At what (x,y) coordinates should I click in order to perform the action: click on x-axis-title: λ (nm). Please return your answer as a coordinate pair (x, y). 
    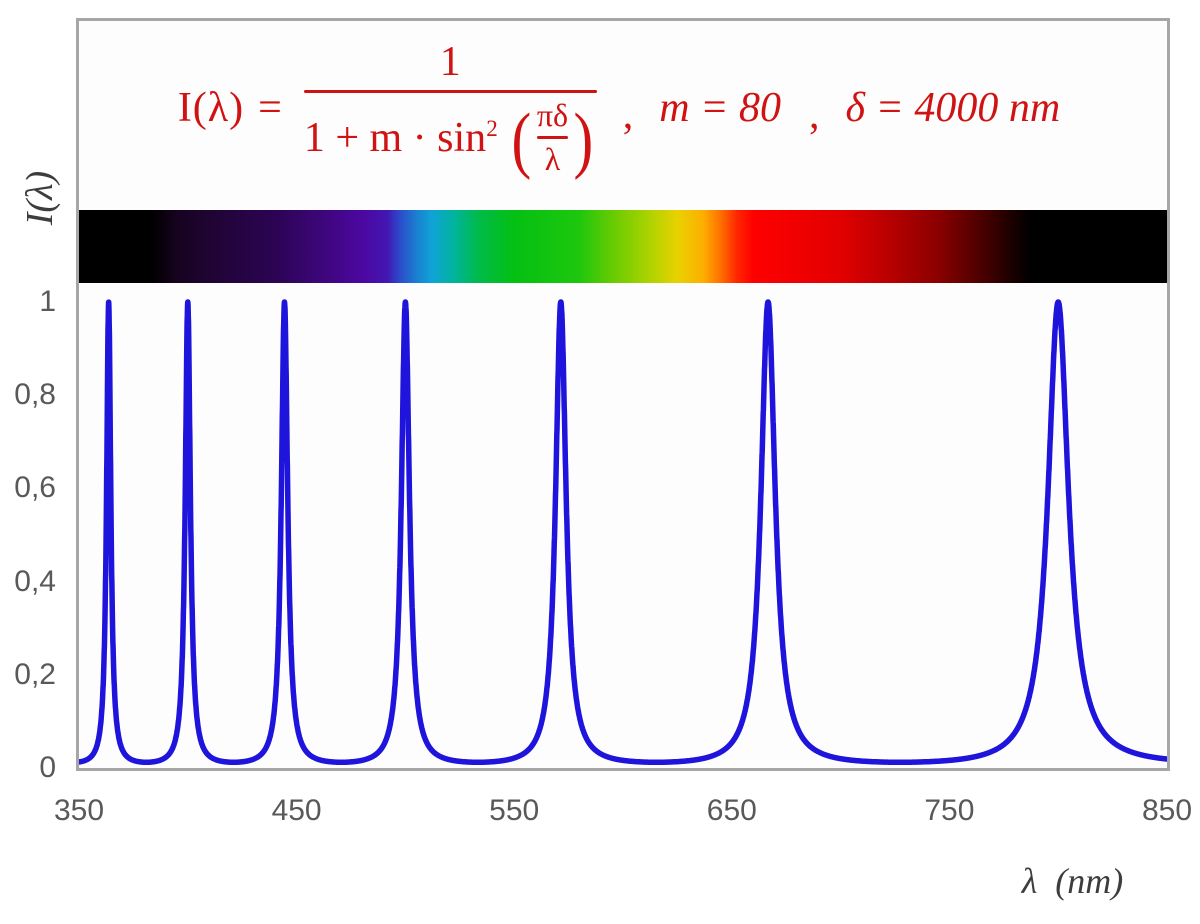
    Looking at the image, I should click on (1072, 881).